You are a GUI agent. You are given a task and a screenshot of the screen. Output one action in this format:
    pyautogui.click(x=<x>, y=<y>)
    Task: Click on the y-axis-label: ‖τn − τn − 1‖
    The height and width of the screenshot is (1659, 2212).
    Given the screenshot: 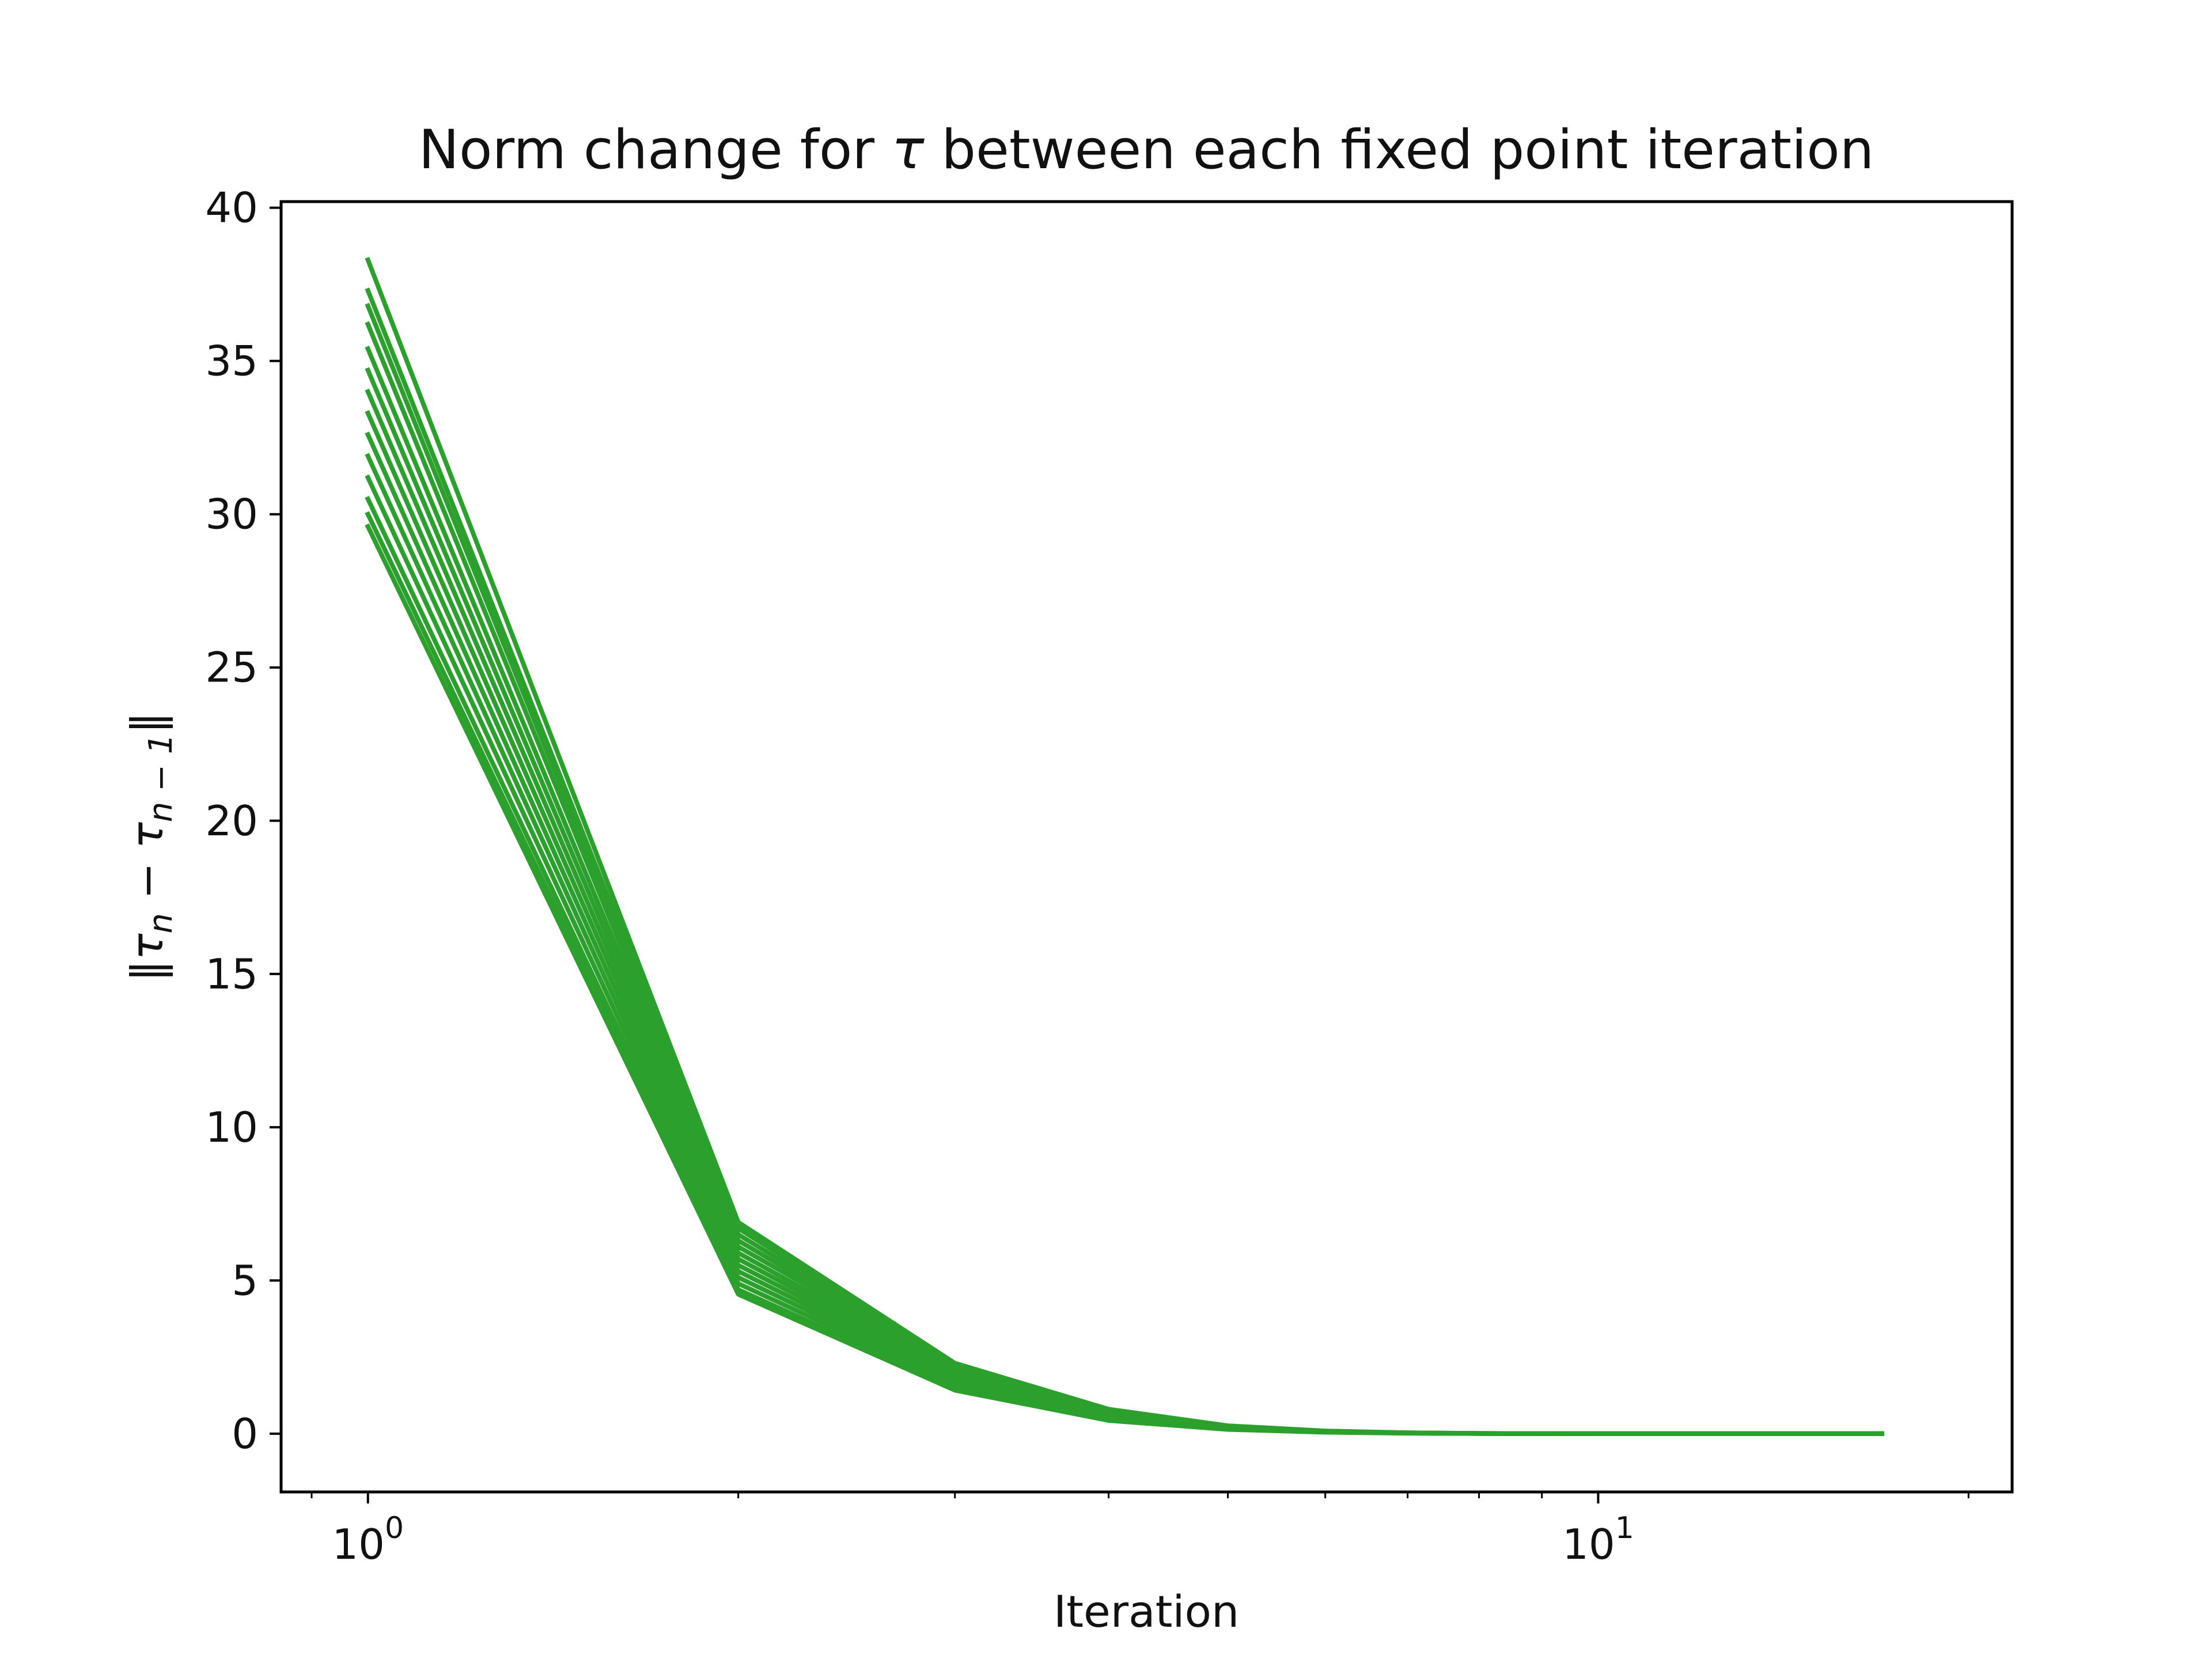 What is the action you would take?
    pyautogui.click(x=151, y=847)
    